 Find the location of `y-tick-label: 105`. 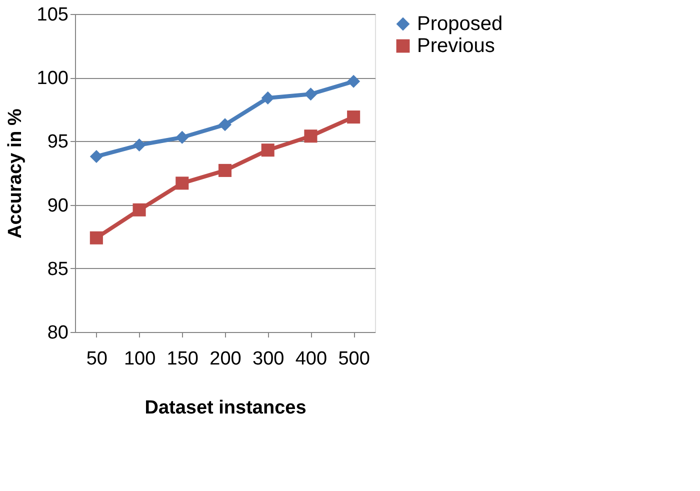

y-tick-label: 105 is located at coordinates (52, 15).